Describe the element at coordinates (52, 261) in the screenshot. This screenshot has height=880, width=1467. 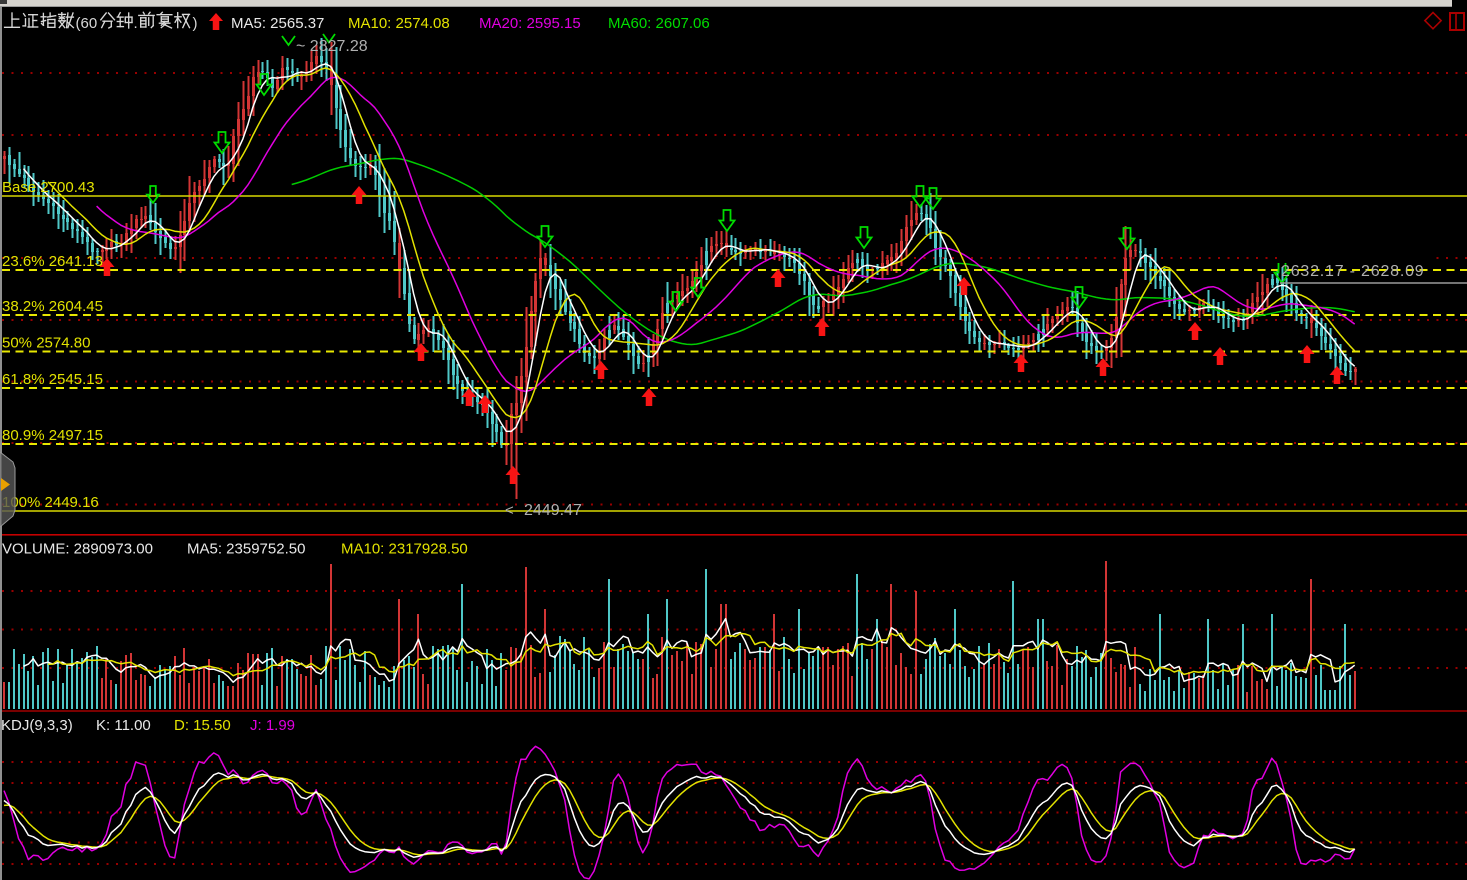
I see `svg-text: 23.6% 2641.13` at that location.